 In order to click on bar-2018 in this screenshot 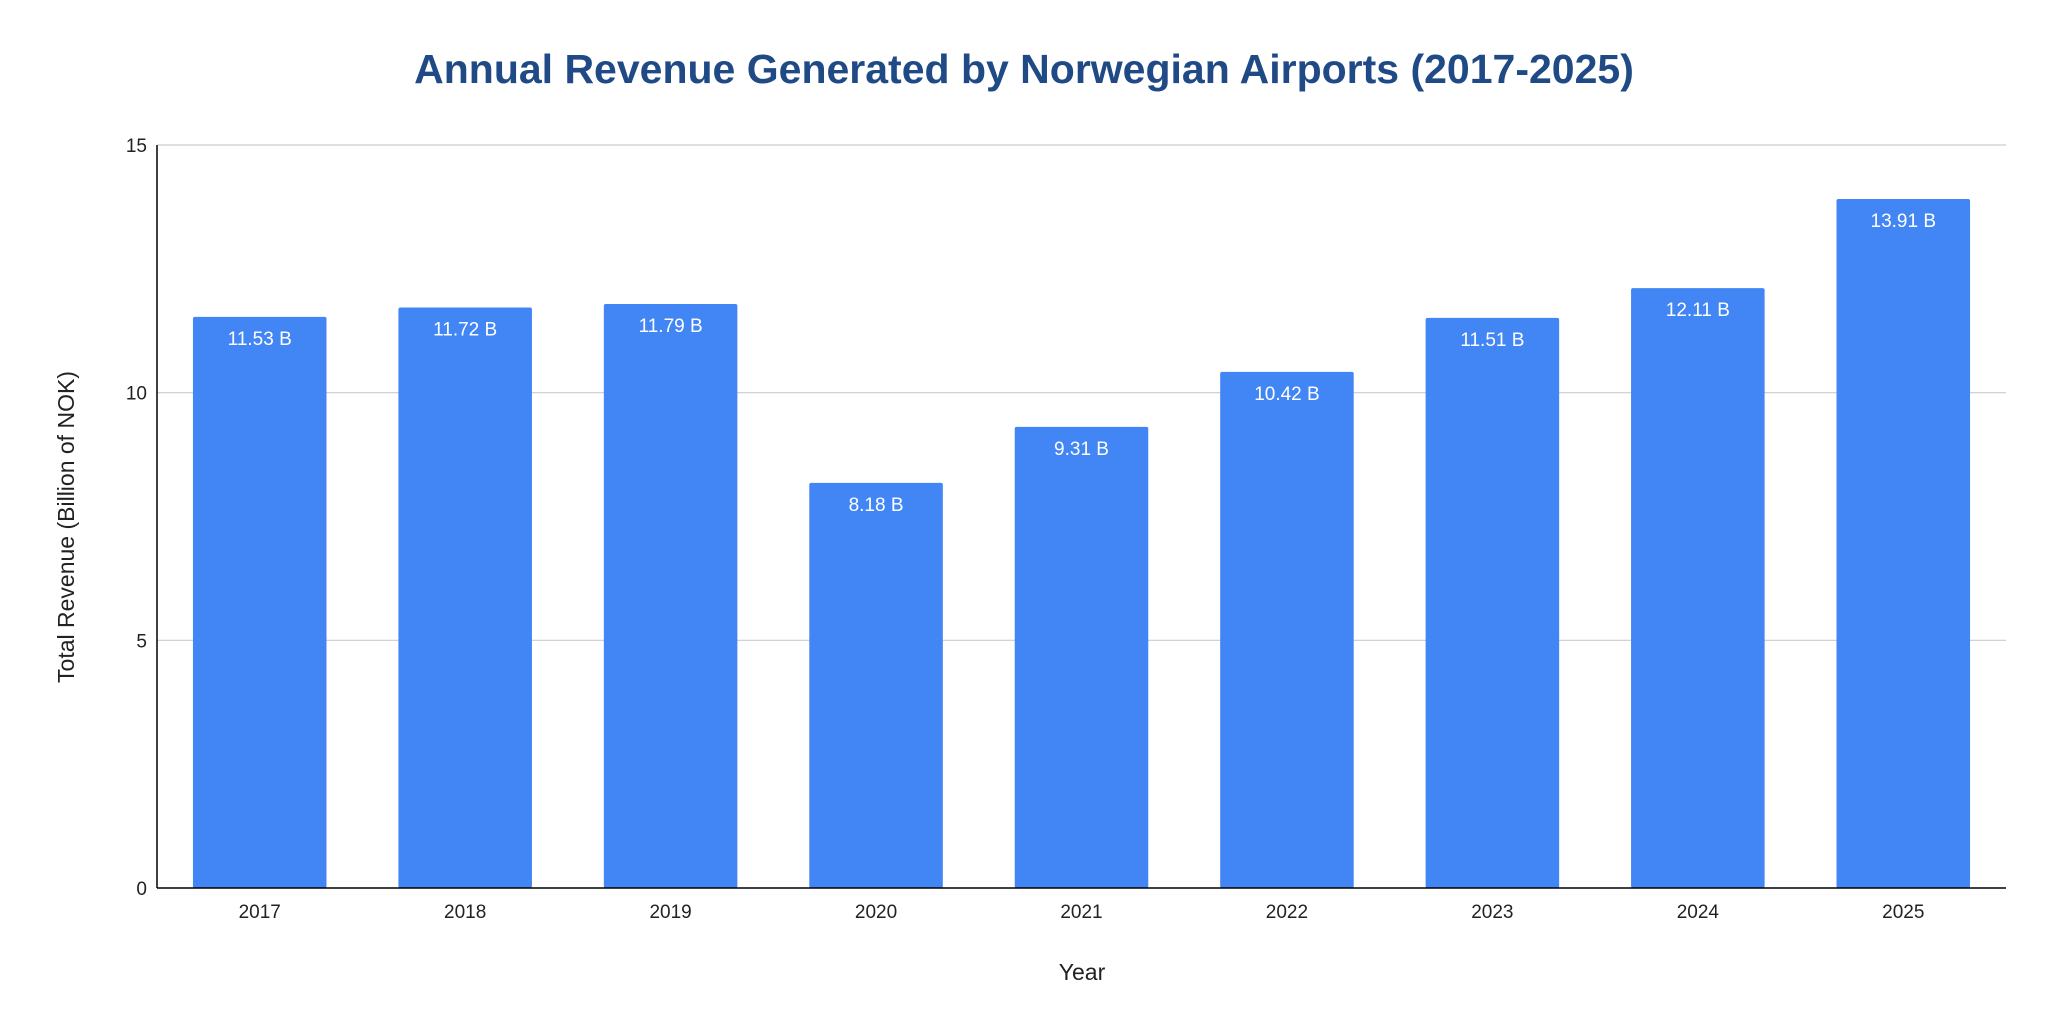, I will do `click(465, 597)`.